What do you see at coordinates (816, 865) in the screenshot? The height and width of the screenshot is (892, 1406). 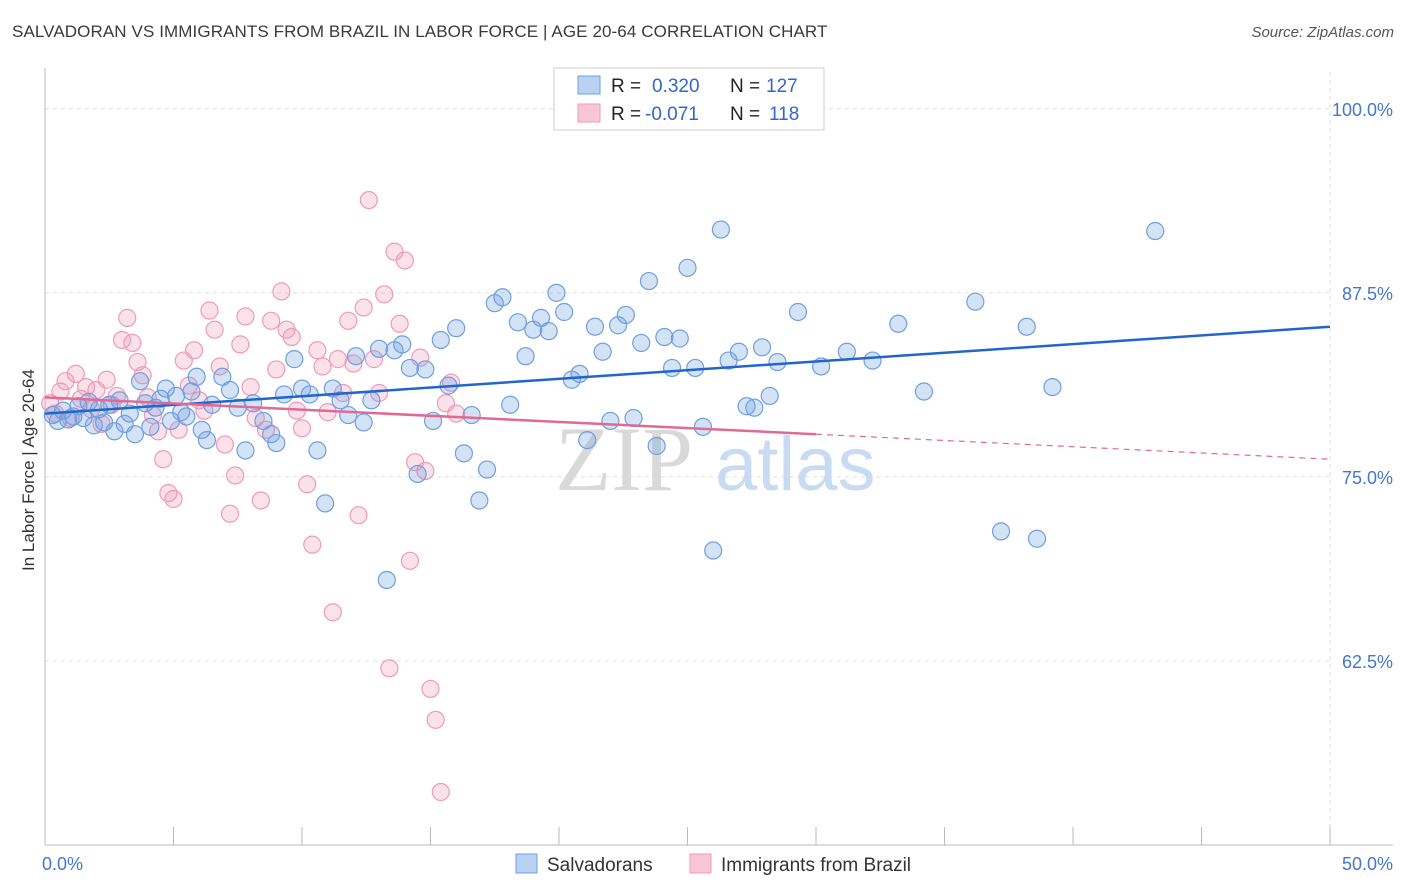 I see `bottom-legend-label-2: Immigrants from Brazil` at bounding box center [816, 865].